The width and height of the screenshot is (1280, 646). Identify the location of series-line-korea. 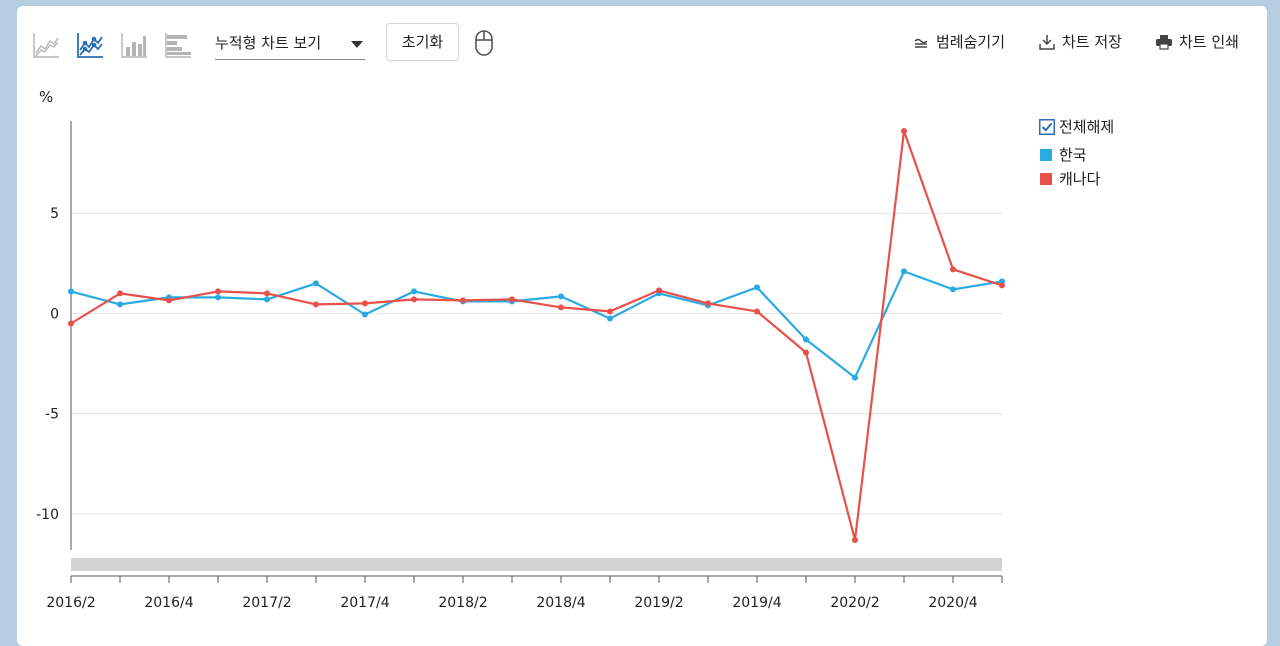
(536, 324).